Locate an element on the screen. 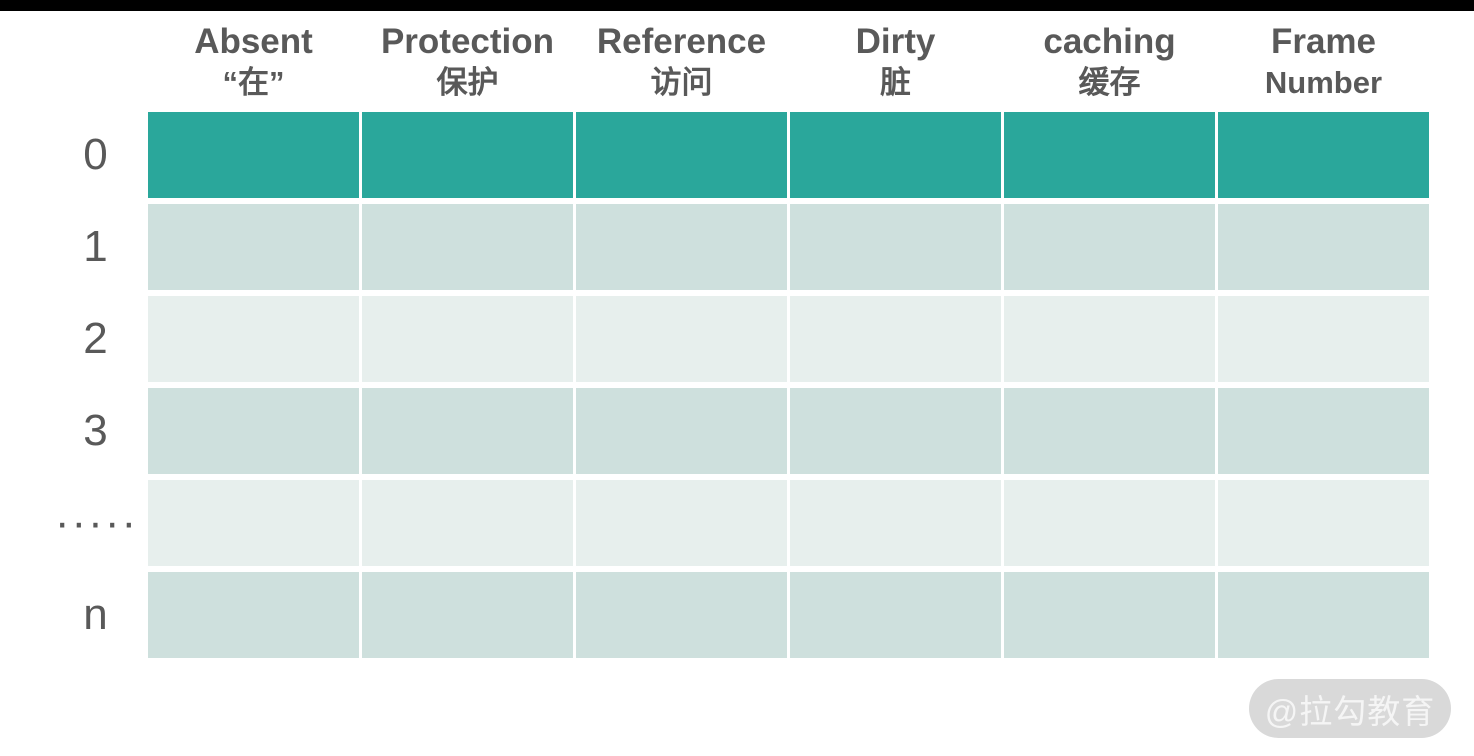 The width and height of the screenshot is (1474, 756). table-row: 1 is located at coordinates (714, 247).